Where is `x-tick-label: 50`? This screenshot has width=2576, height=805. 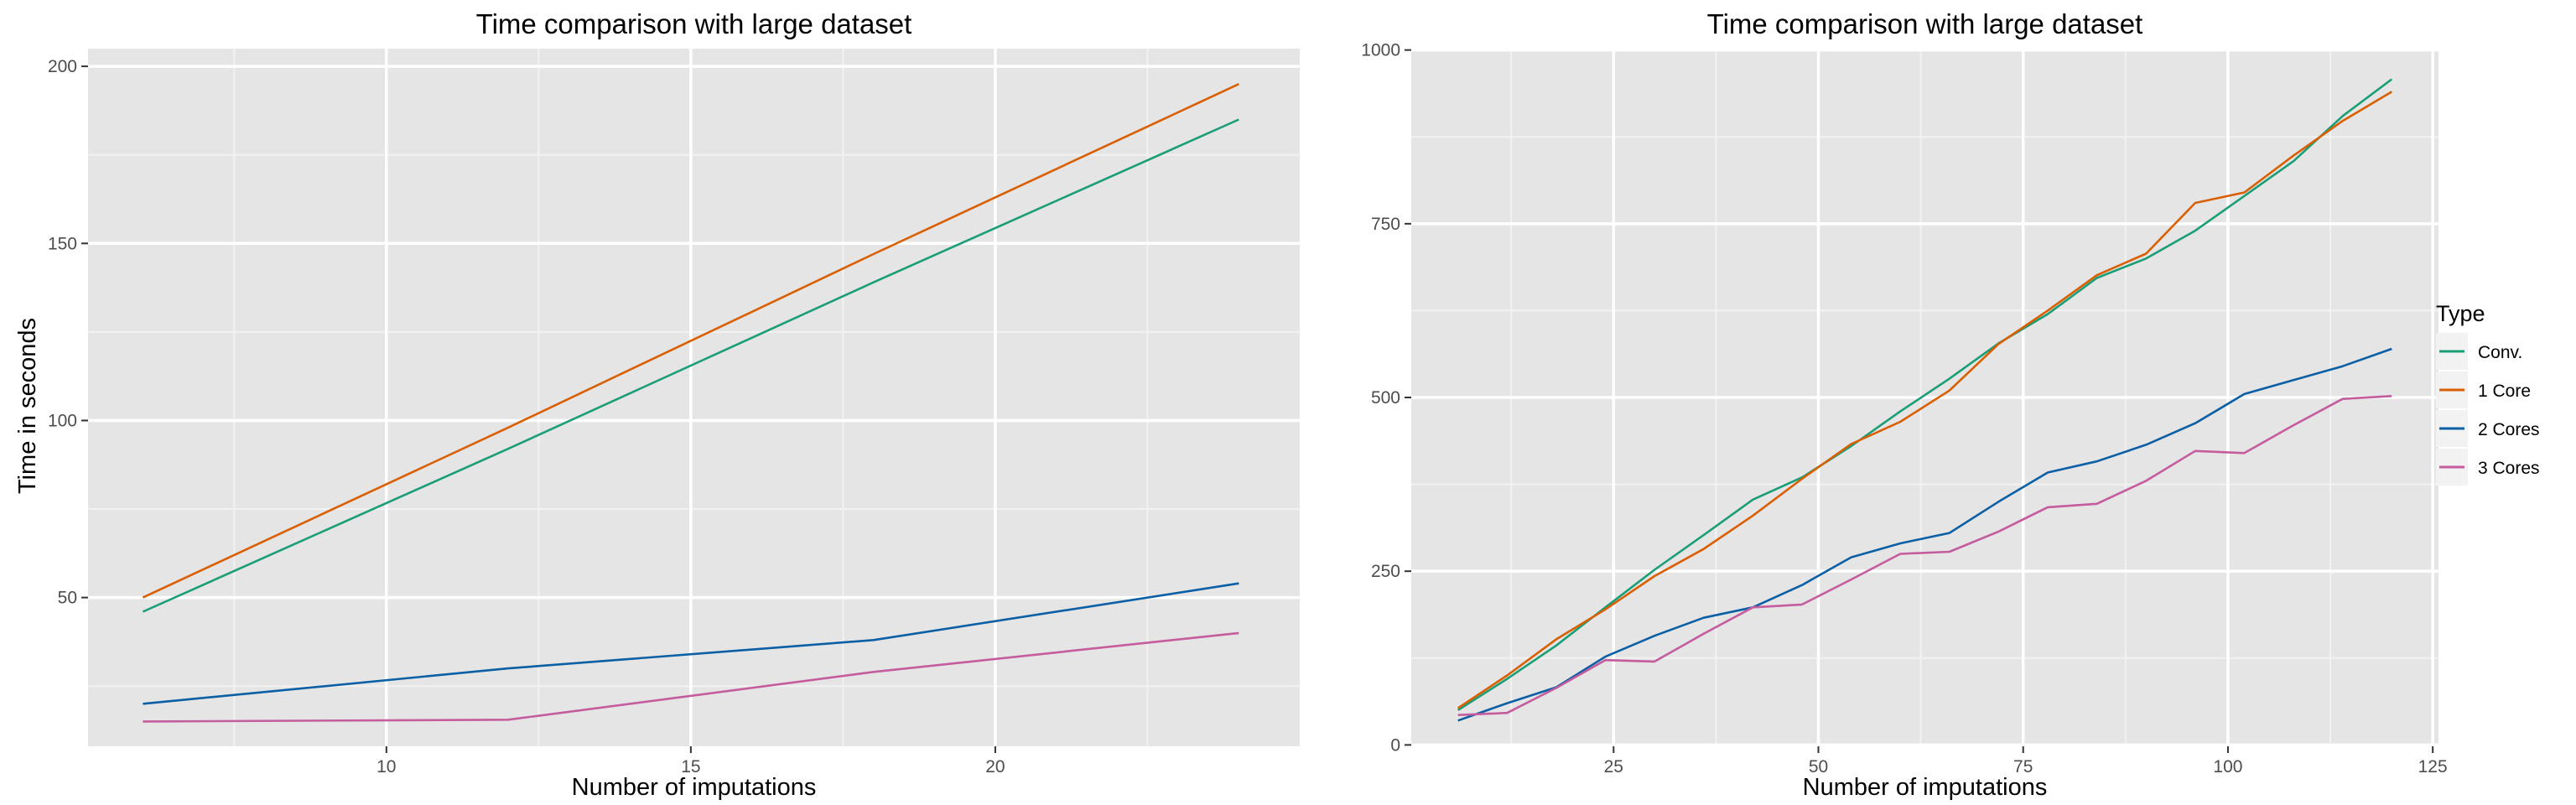
x-tick-label: 50 is located at coordinates (1818, 766).